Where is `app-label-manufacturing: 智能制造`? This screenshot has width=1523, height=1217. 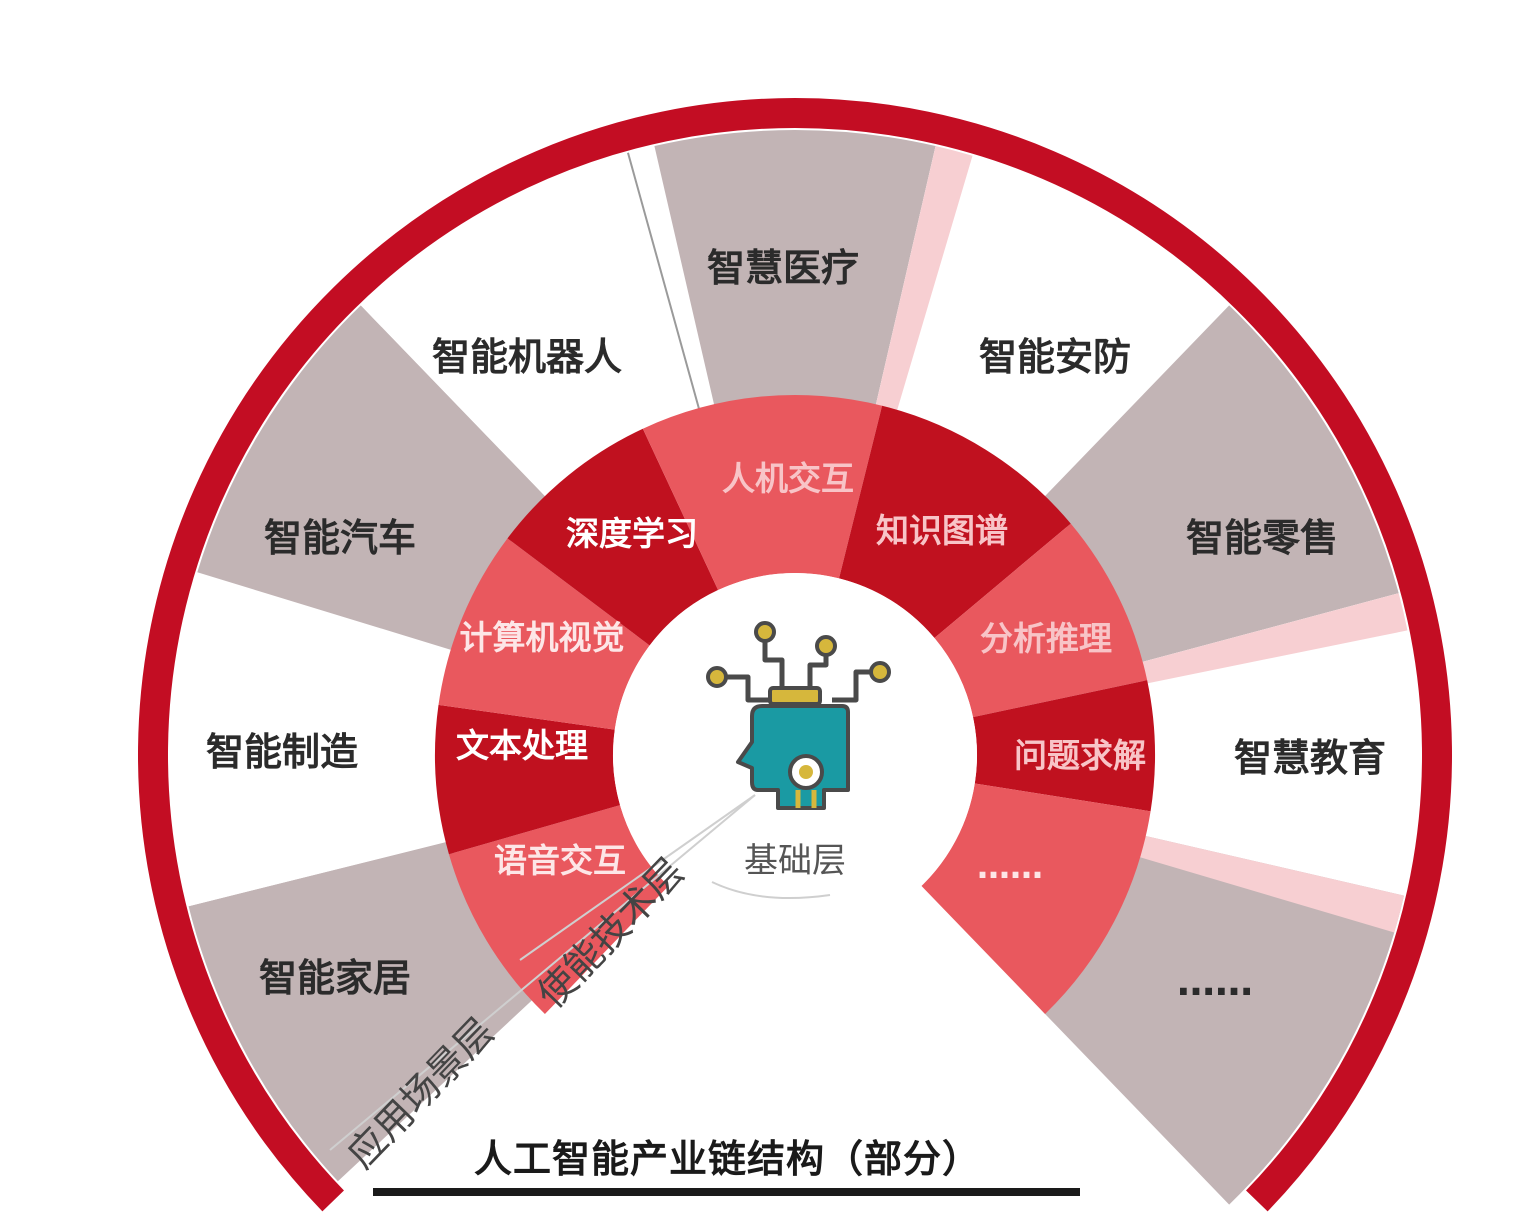
app-label-manufacturing: 智能制造 is located at coordinates (282, 752).